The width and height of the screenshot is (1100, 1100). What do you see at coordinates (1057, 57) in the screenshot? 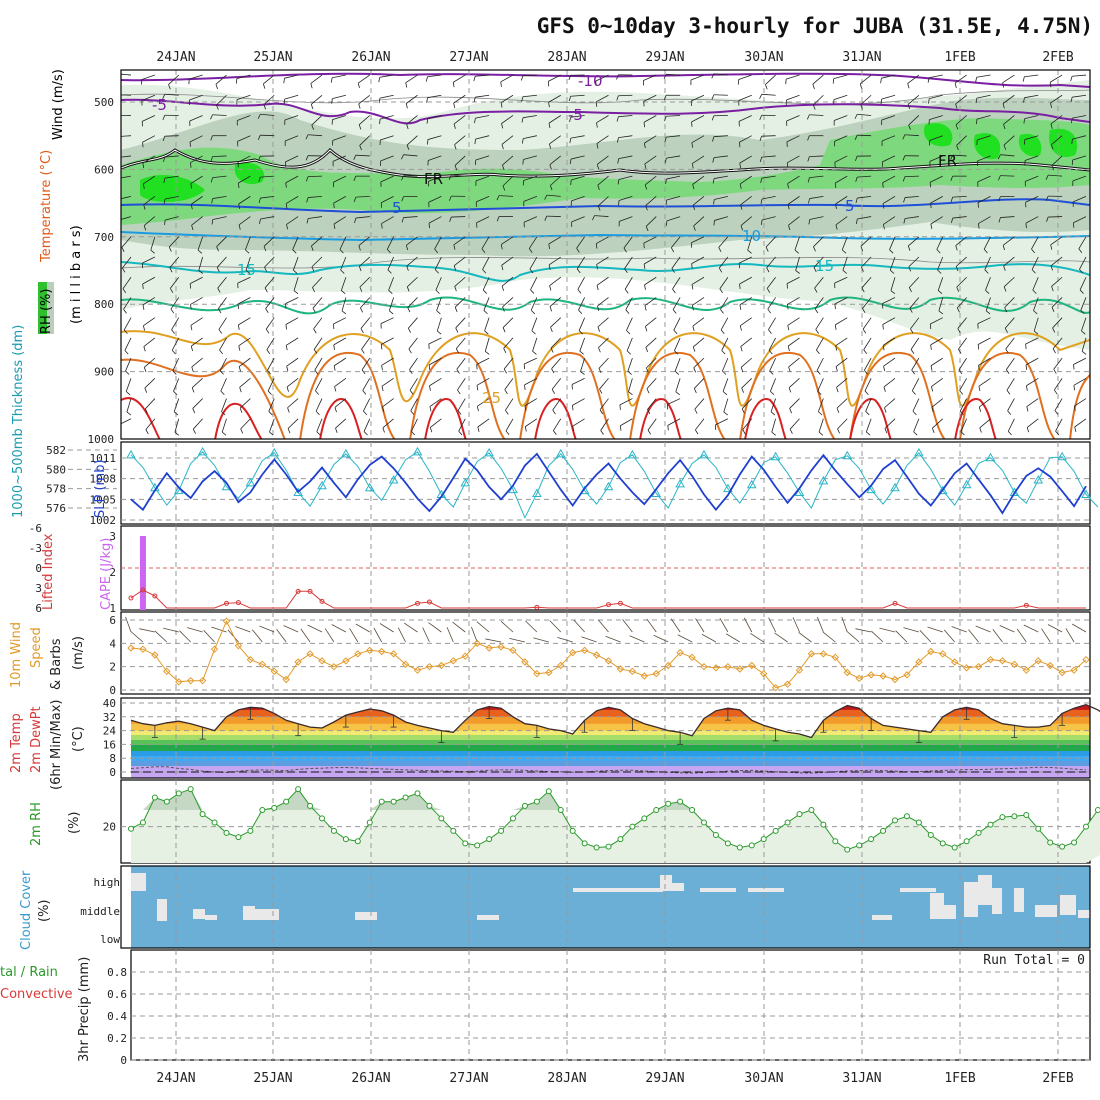
I see `date-label-top: 2FEB` at bounding box center [1057, 57].